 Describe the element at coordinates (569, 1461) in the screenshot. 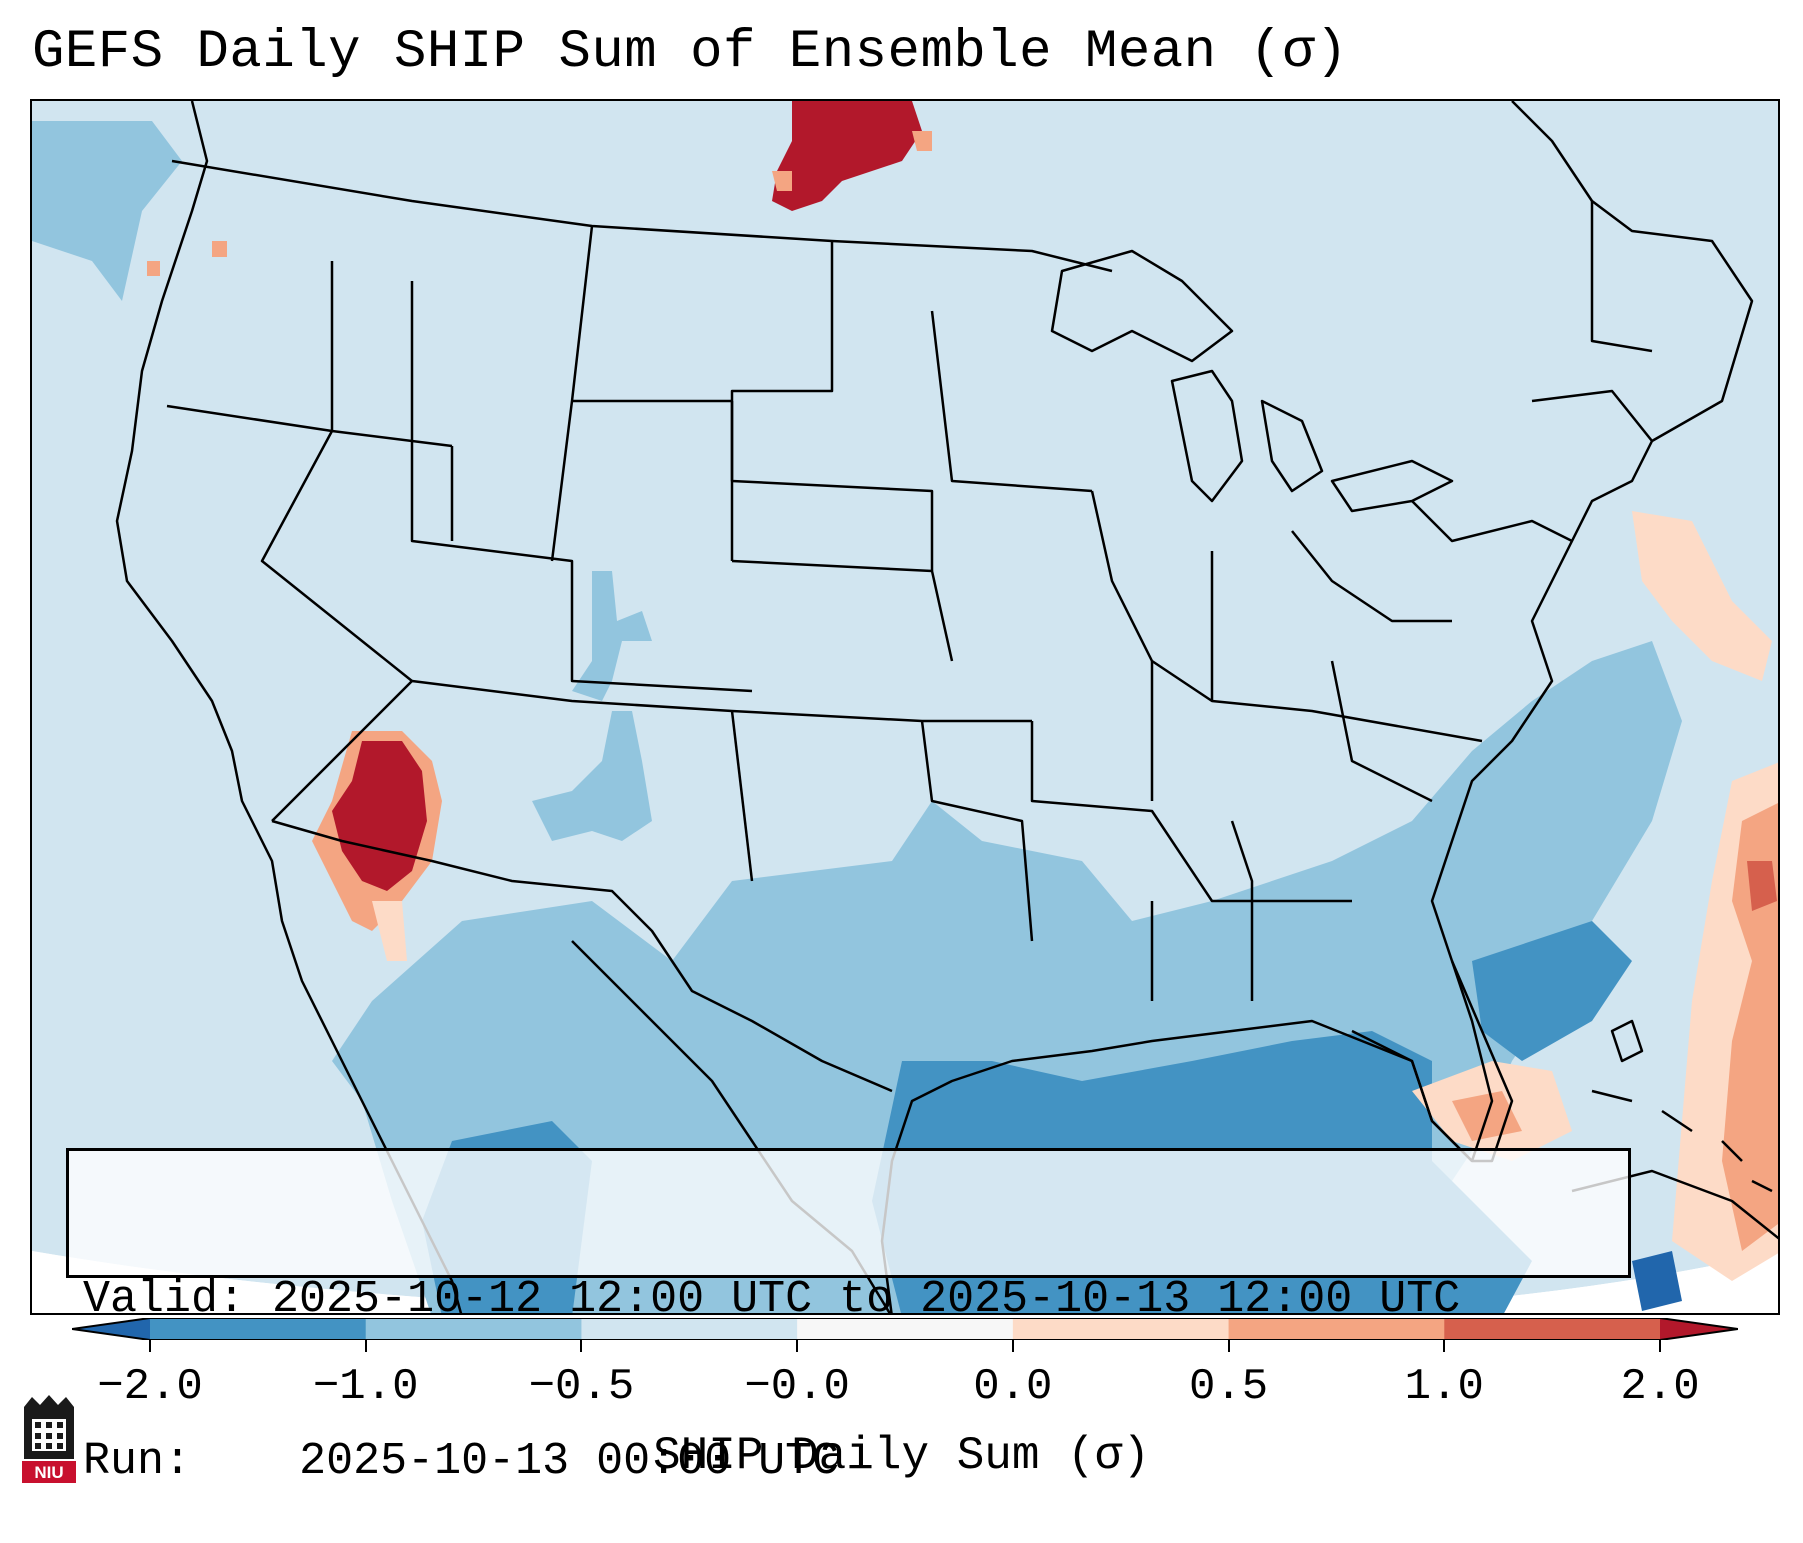

I see `run-value: 2025-10-13 00:00 UTC` at that location.